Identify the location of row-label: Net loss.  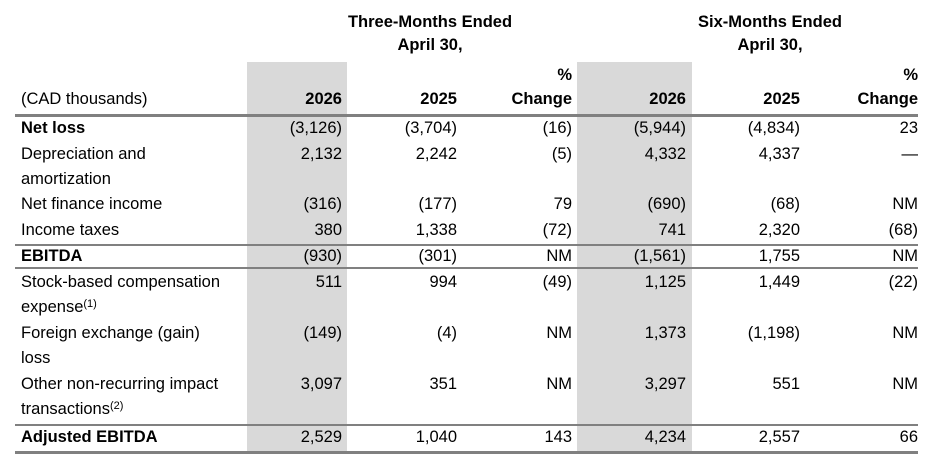
(53, 128).